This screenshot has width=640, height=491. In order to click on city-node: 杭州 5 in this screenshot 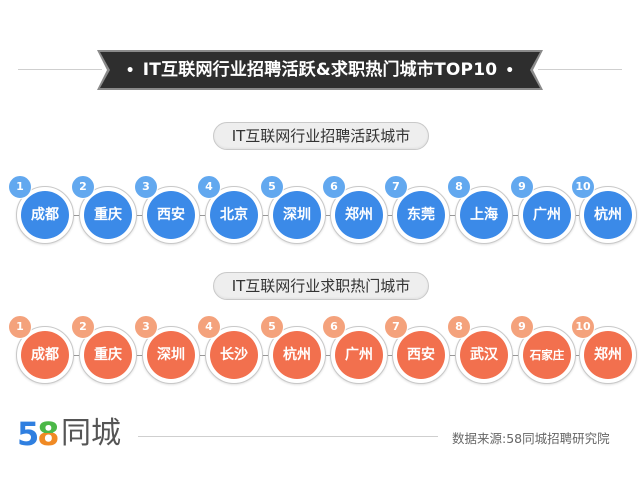, I will do `click(293, 349)`.